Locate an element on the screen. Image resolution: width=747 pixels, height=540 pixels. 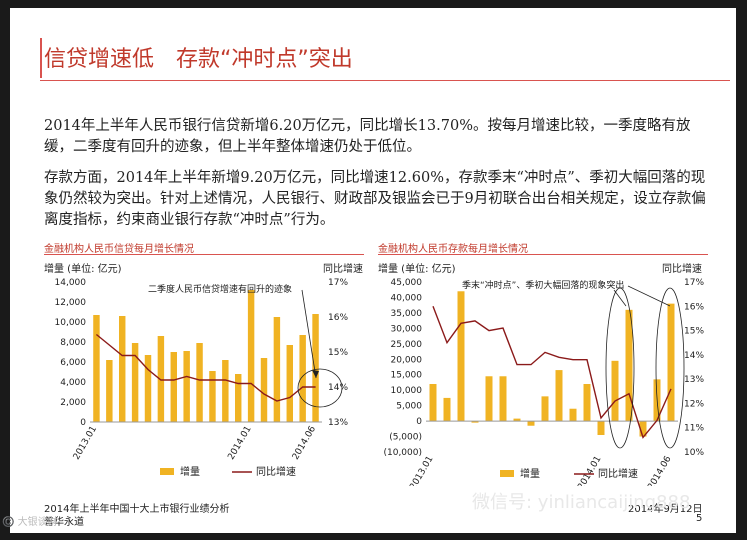
c1-x-tick-label: 2013.01 is located at coordinates (85, 443).